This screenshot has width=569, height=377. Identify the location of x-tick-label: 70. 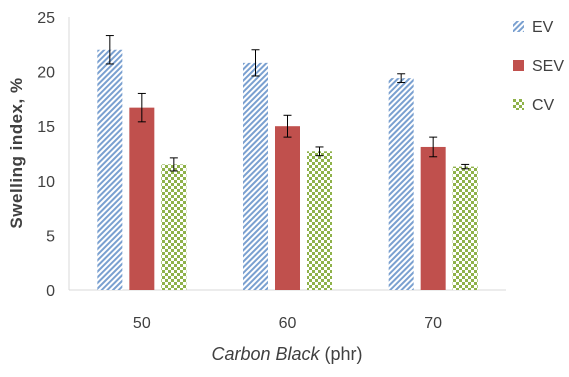
(433, 323).